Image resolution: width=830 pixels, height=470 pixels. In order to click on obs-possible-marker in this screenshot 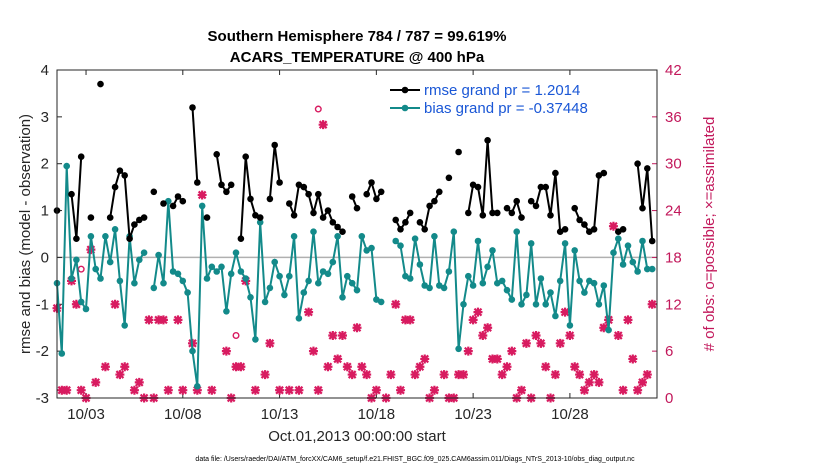, I will do `click(236, 336)`.